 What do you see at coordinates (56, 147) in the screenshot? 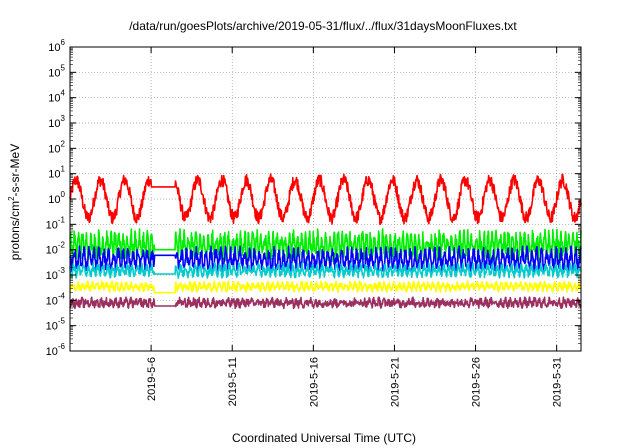
I see `y-tick-label: 10²` at bounding box center [56, 147].